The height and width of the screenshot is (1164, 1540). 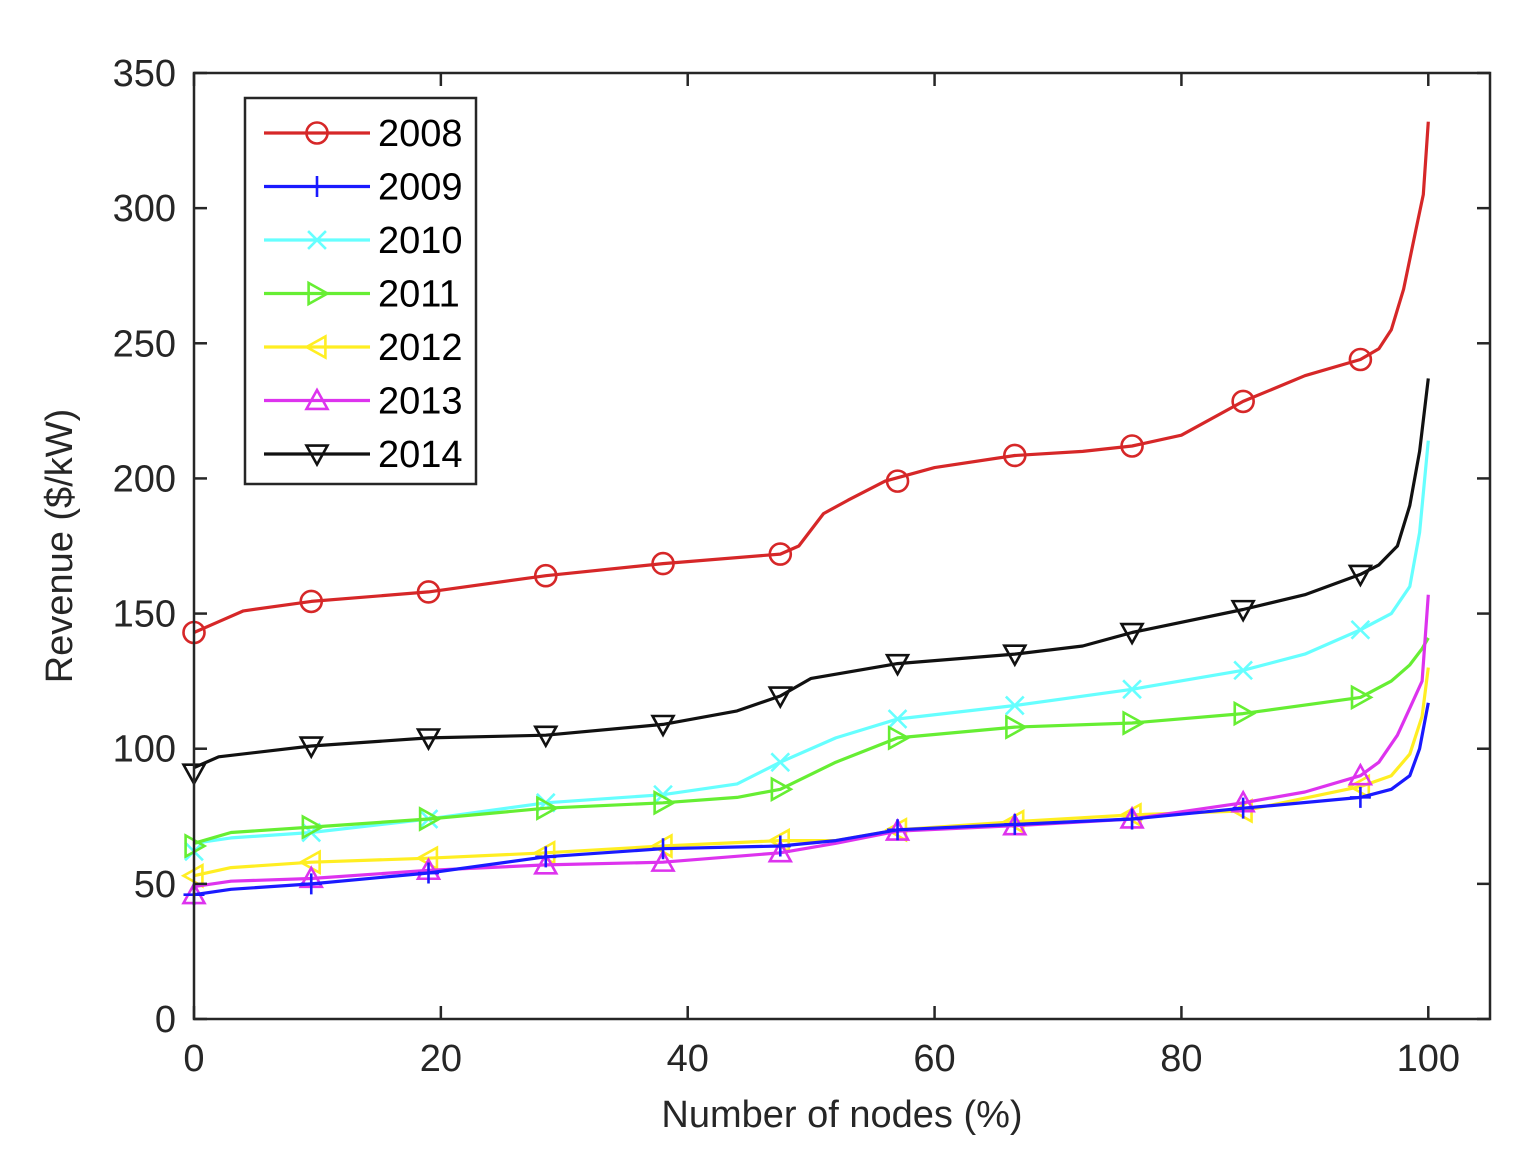 I want to click on series-line-2011, so click(x=811, y=741).